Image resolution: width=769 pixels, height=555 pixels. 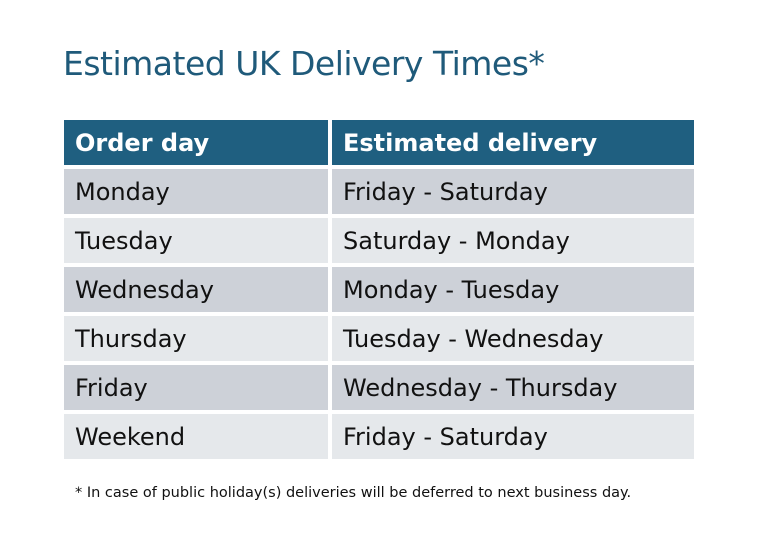 I want to click on table-row: Tuesday Saturday - Monday, so click(x=379, y=240).